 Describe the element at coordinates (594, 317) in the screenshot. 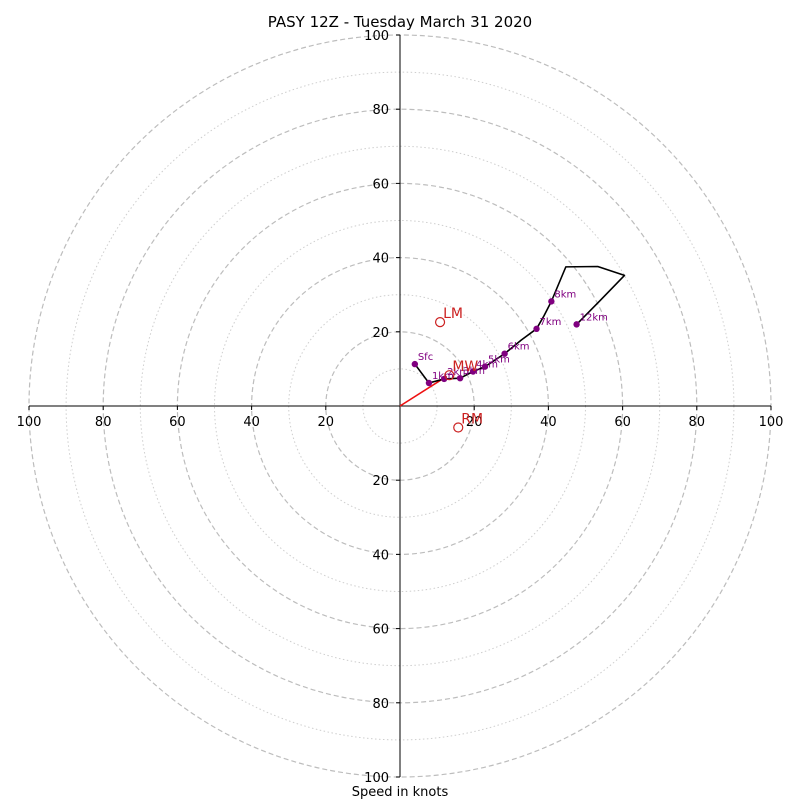

I see `height-label: 12km` at that location.